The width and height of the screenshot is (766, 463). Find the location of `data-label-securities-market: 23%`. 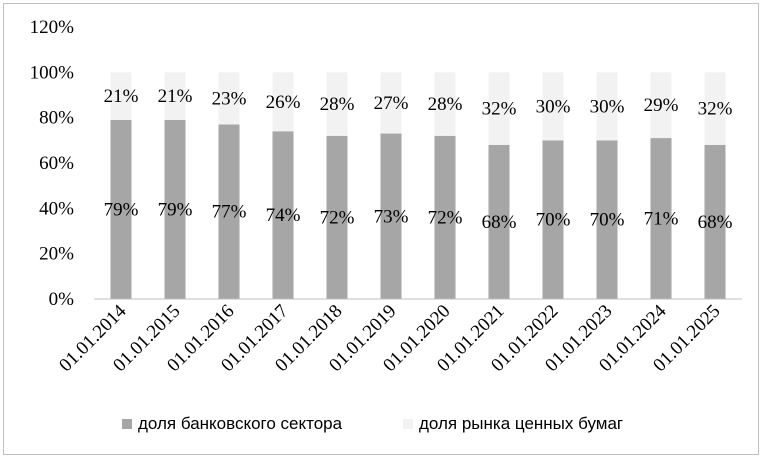

data-label-securities-market: 23% is located at coordinates (229, 98).